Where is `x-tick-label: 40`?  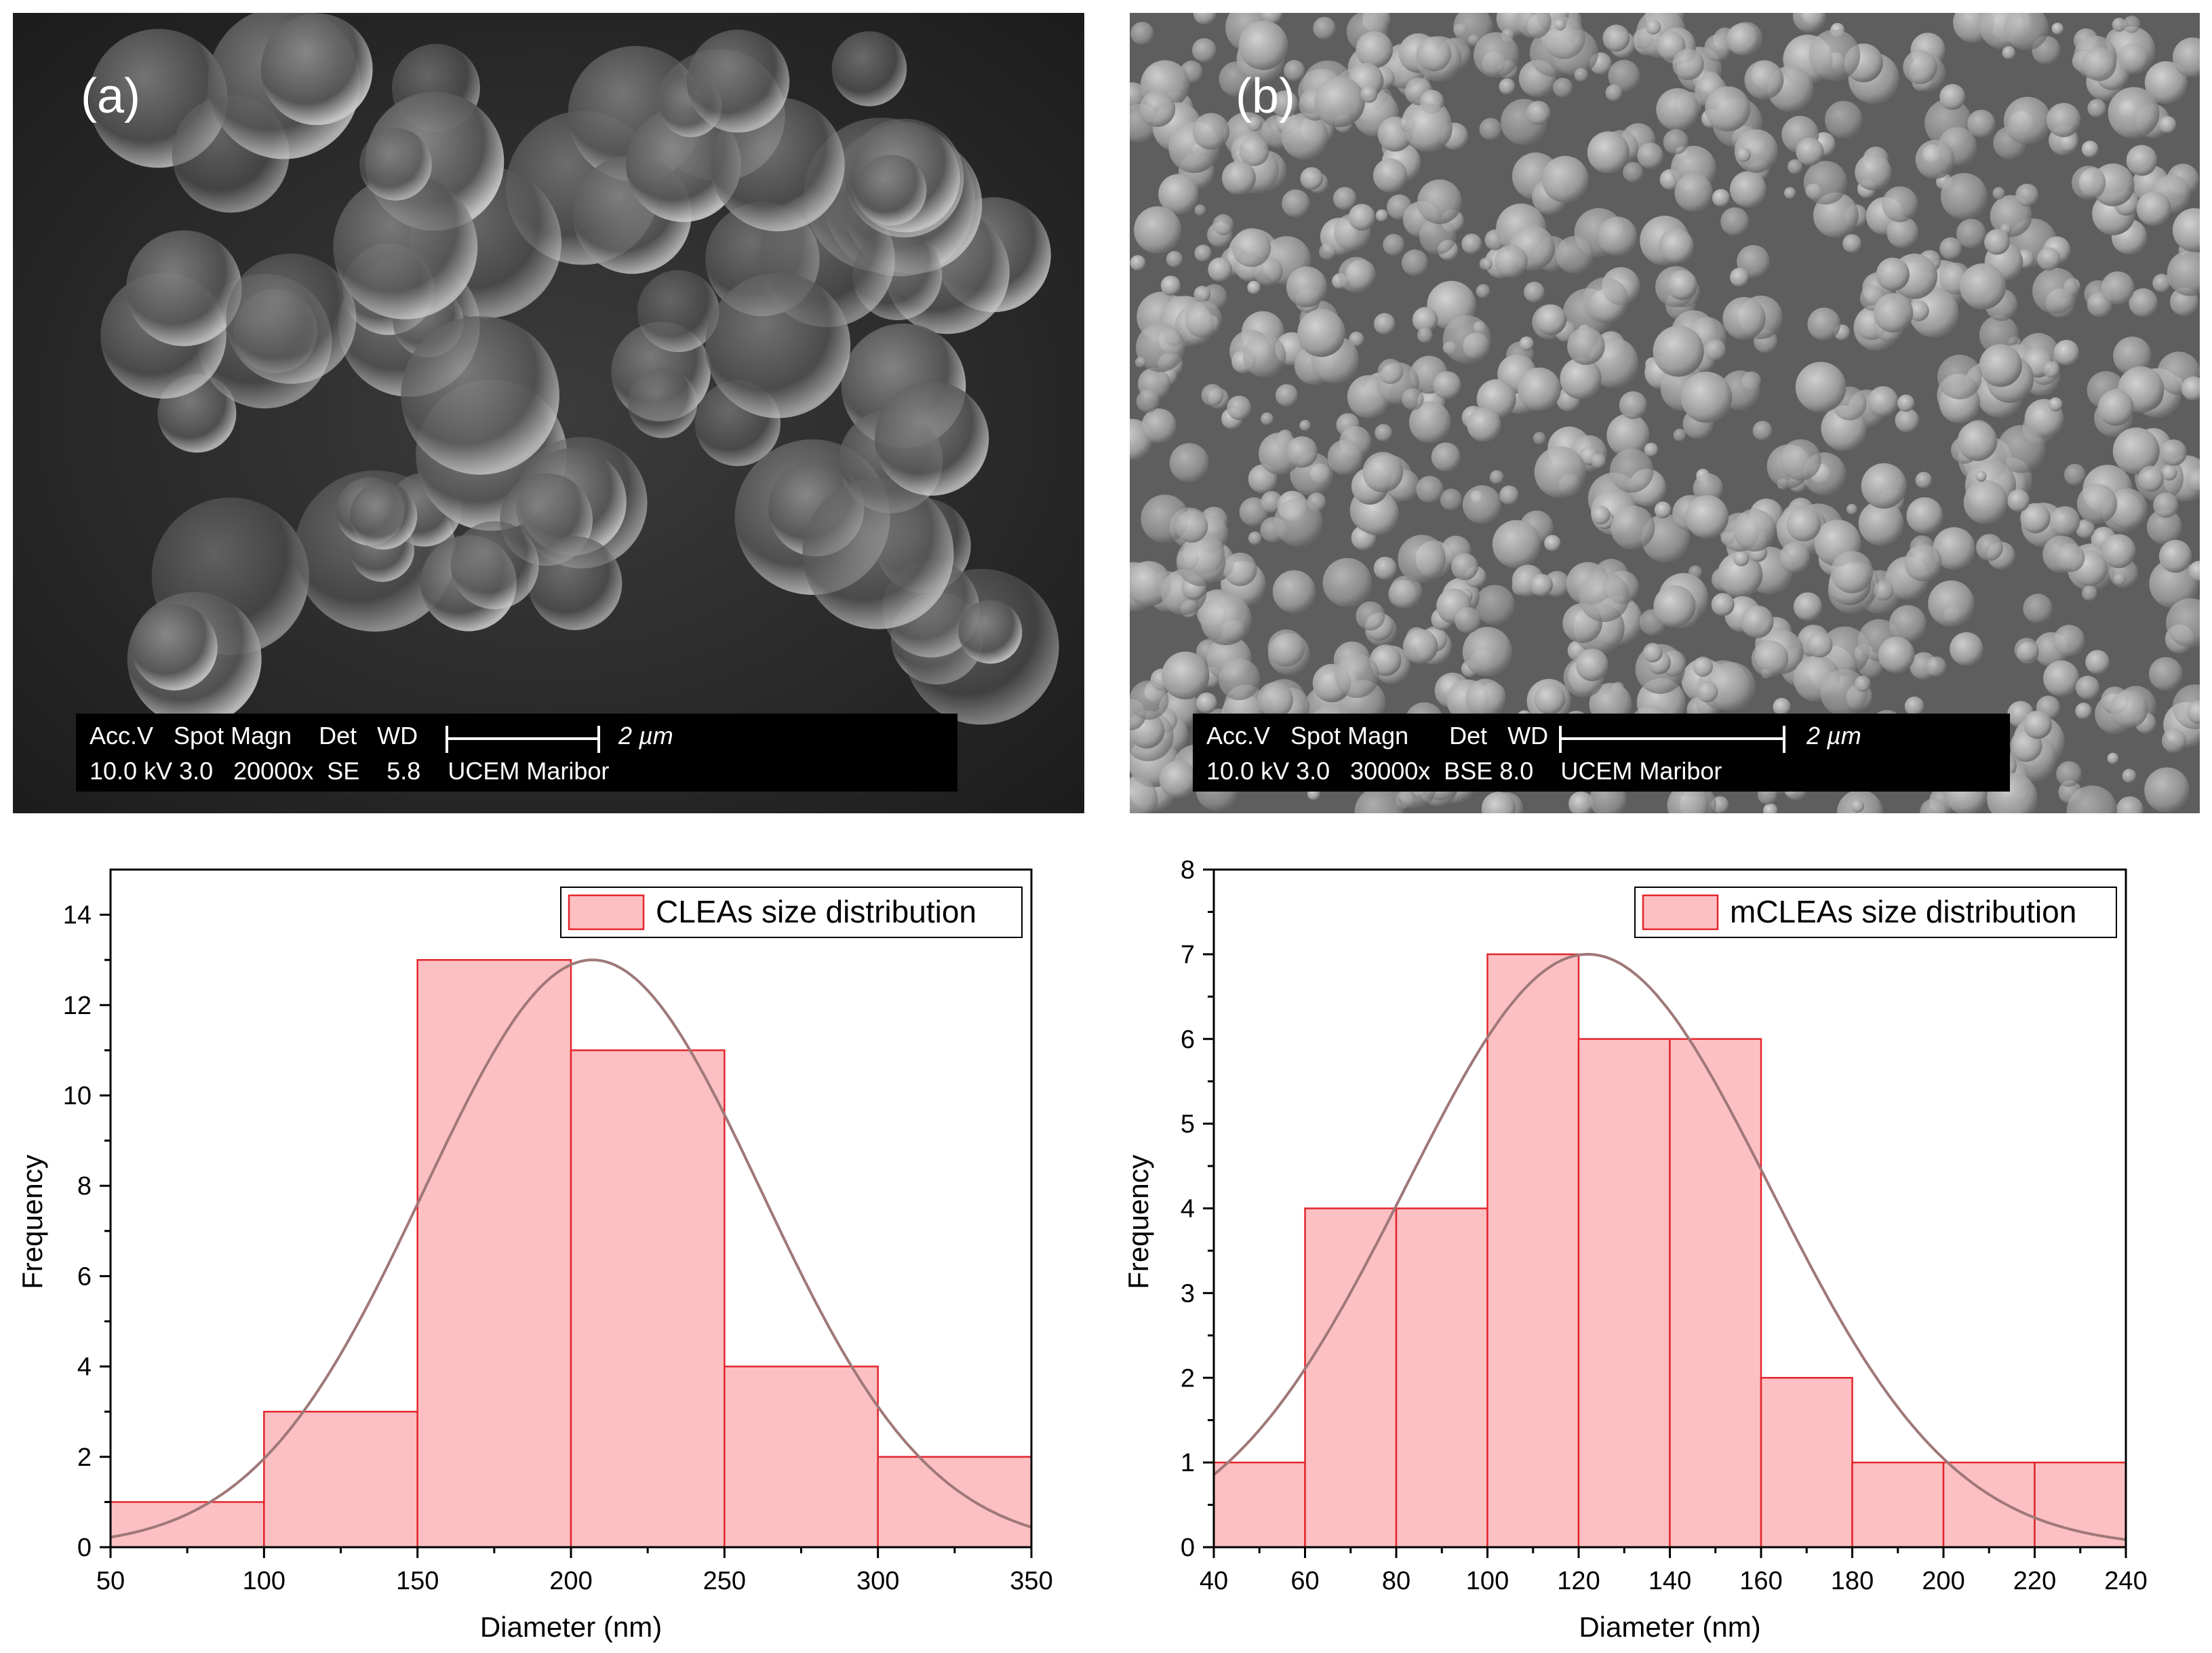
x-tick-label: 40 is located at coordinates (1214, 1581).